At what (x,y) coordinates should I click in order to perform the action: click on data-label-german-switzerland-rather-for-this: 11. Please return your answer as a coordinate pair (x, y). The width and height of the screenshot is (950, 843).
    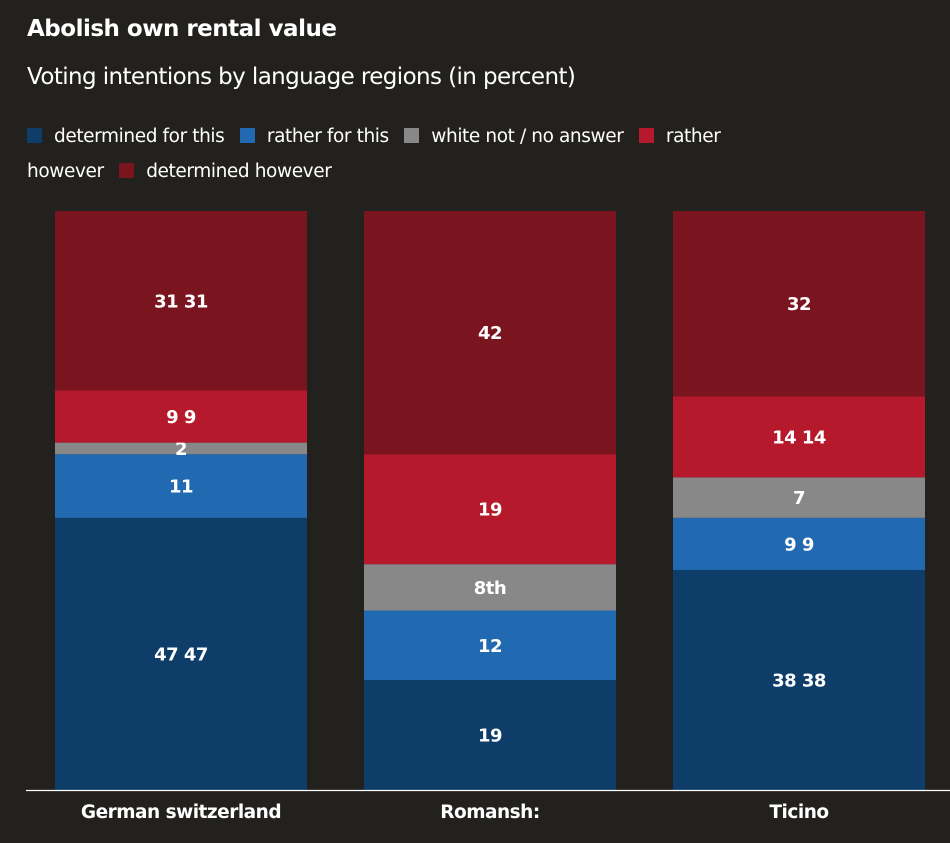
    Looking at the image, I should click on (181, 487).